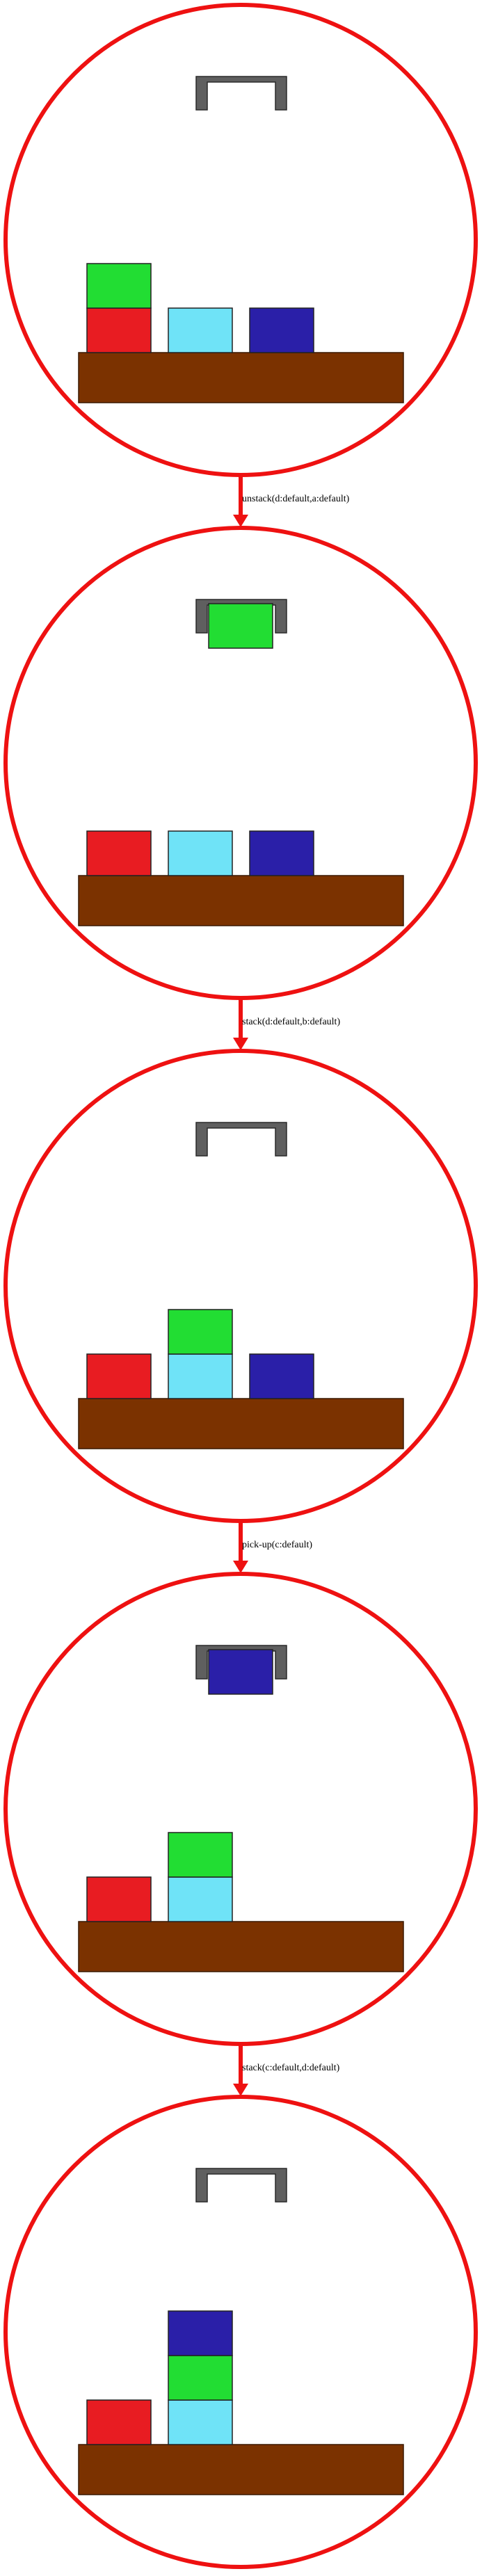  I want to click on action-label: pick-up(c:default), so click(277, 1545).